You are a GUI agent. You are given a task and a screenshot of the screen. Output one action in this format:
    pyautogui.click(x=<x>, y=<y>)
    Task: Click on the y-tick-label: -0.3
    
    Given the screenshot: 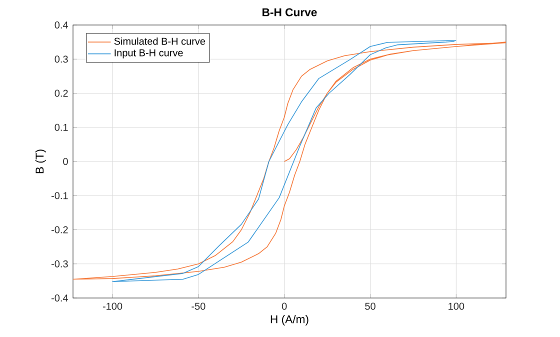 What is the action you would take?
    pyautogui.click(x=60, y=264)
    